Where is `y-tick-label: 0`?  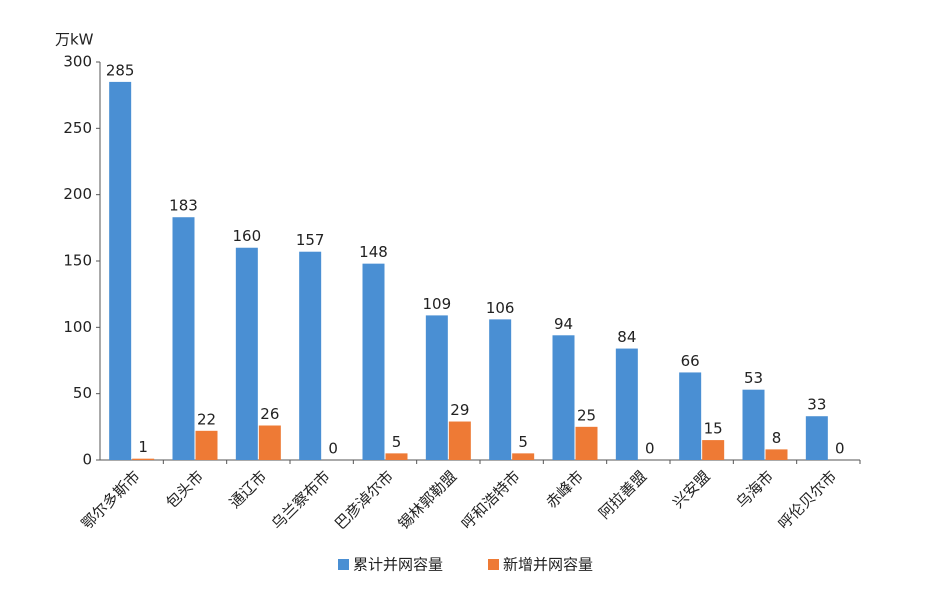 y-tick-label: 0 is located at coordinates (87, 460).